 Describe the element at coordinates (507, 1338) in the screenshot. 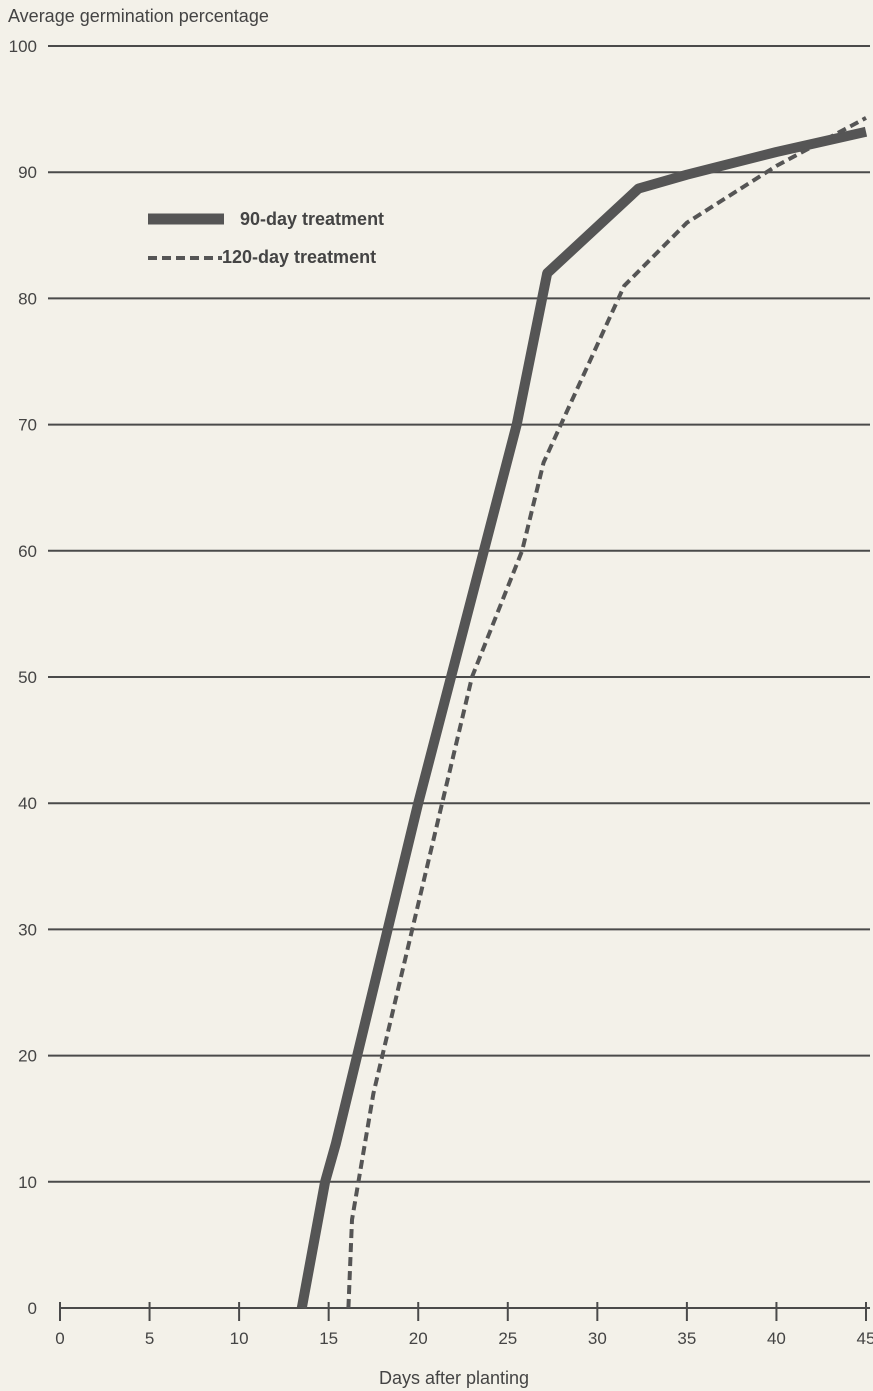

I see `x-tick-label-25: 25` at that location.